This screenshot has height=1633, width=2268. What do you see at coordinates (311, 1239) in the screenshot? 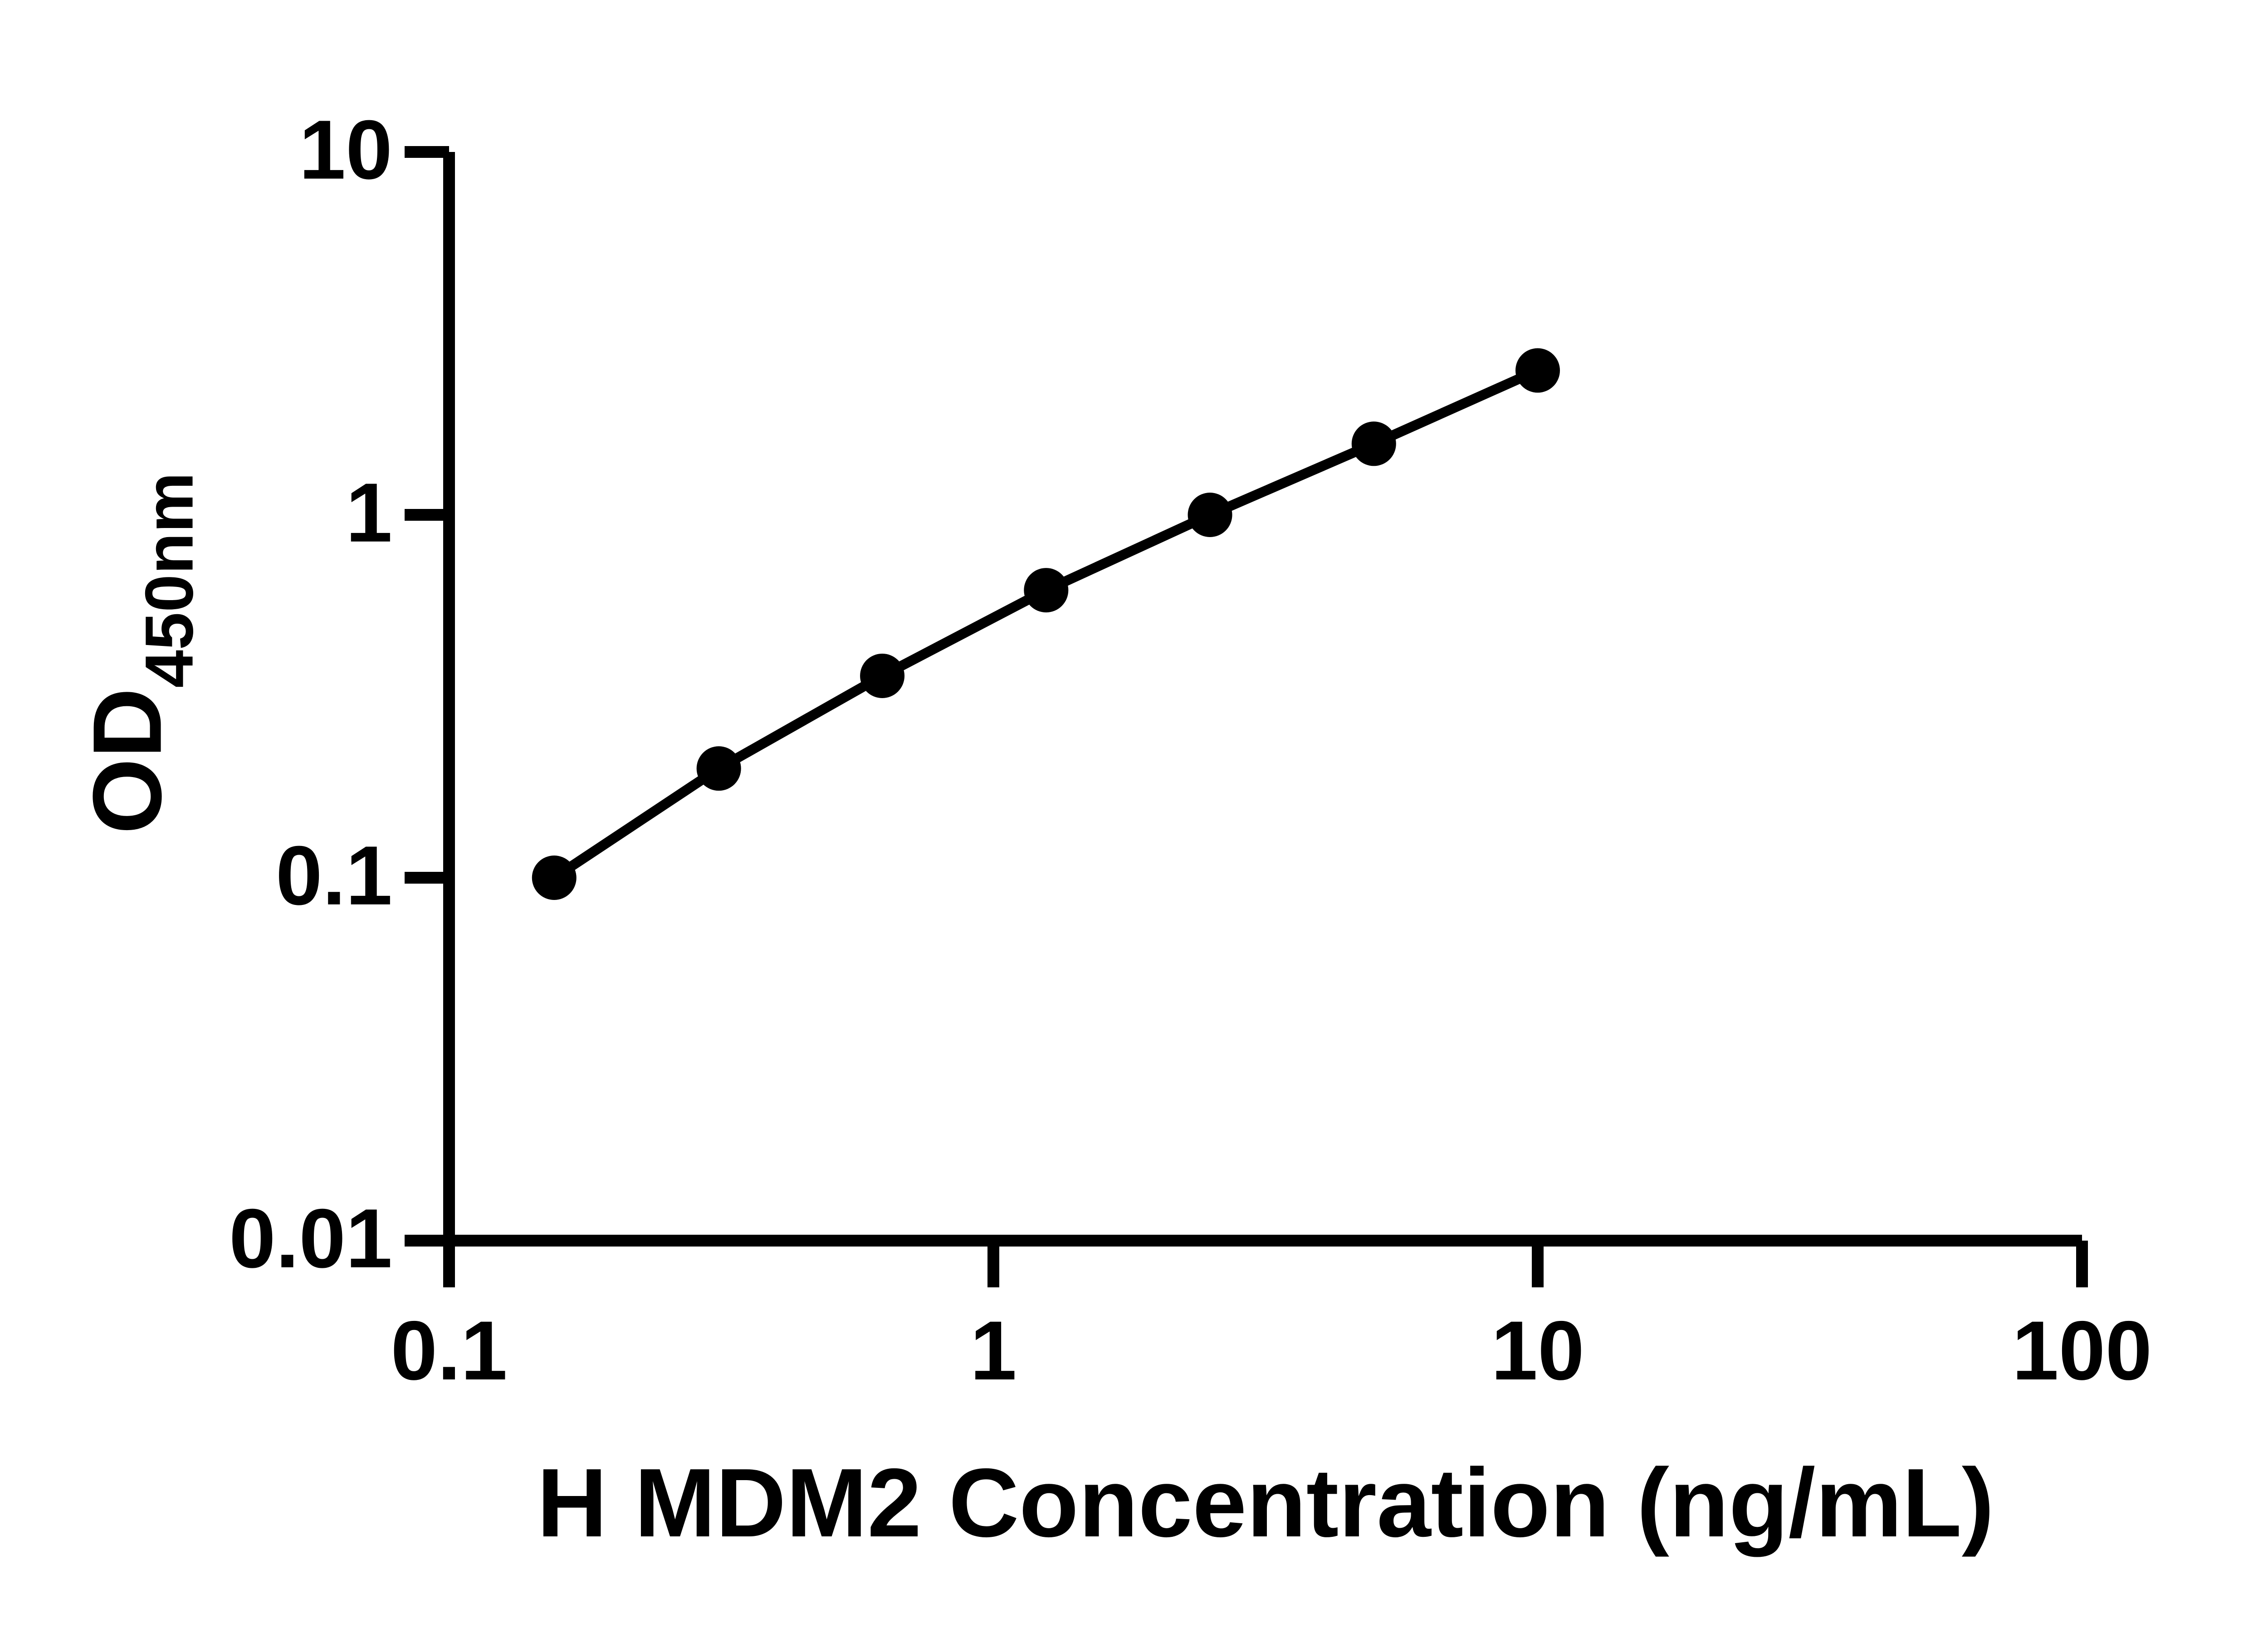
I see `y-tick-label: 0.01` at bounding box center [311, 1239].